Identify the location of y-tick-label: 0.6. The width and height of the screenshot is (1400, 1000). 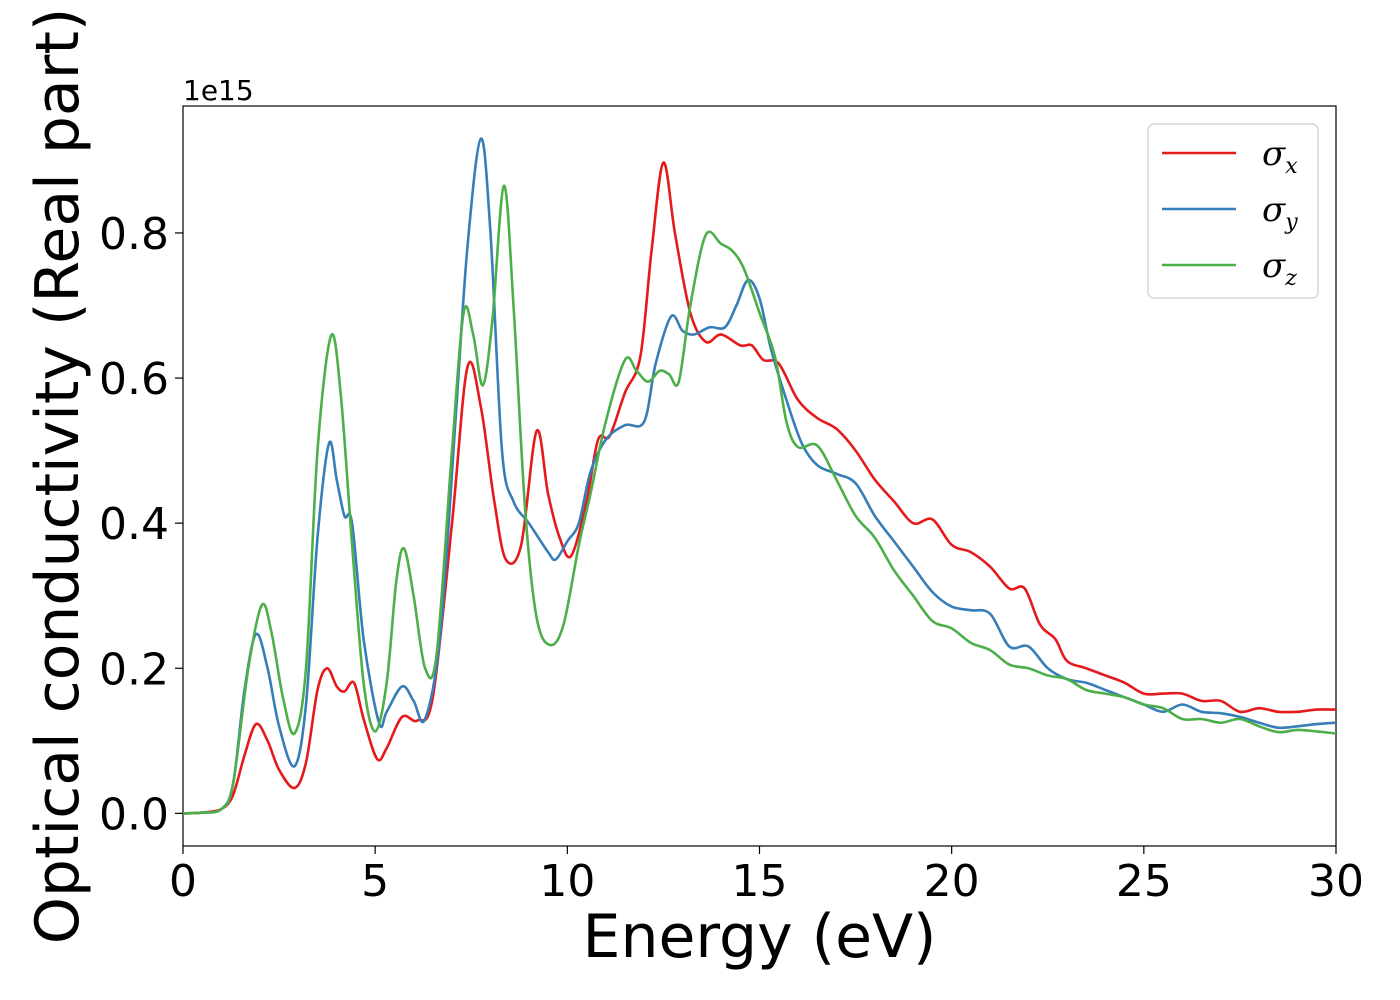
(134, 379).